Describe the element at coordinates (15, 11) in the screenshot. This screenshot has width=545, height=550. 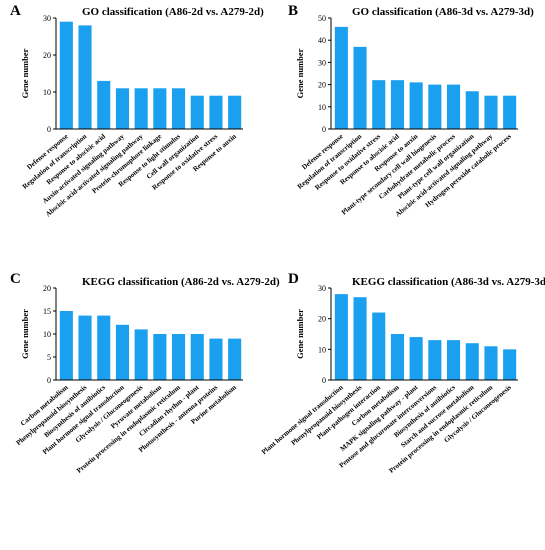
I see `panel-letter: A` at that location.